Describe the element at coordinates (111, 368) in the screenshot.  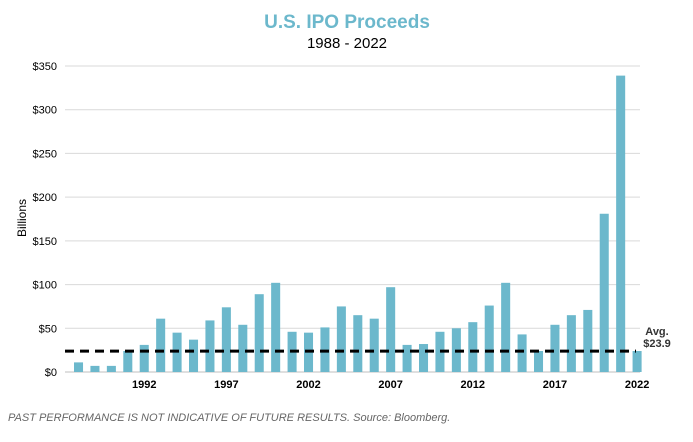
I see `bar-1990` at that location.